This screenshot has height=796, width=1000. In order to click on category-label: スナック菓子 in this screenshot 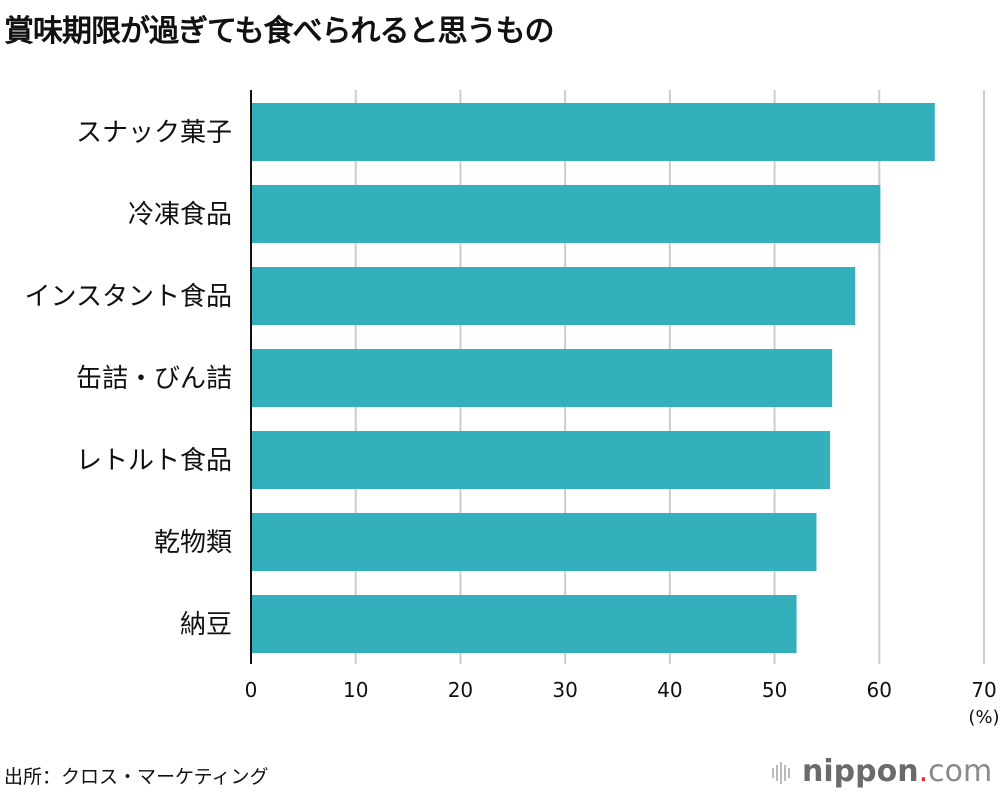, I will do `click(154, 133)`.